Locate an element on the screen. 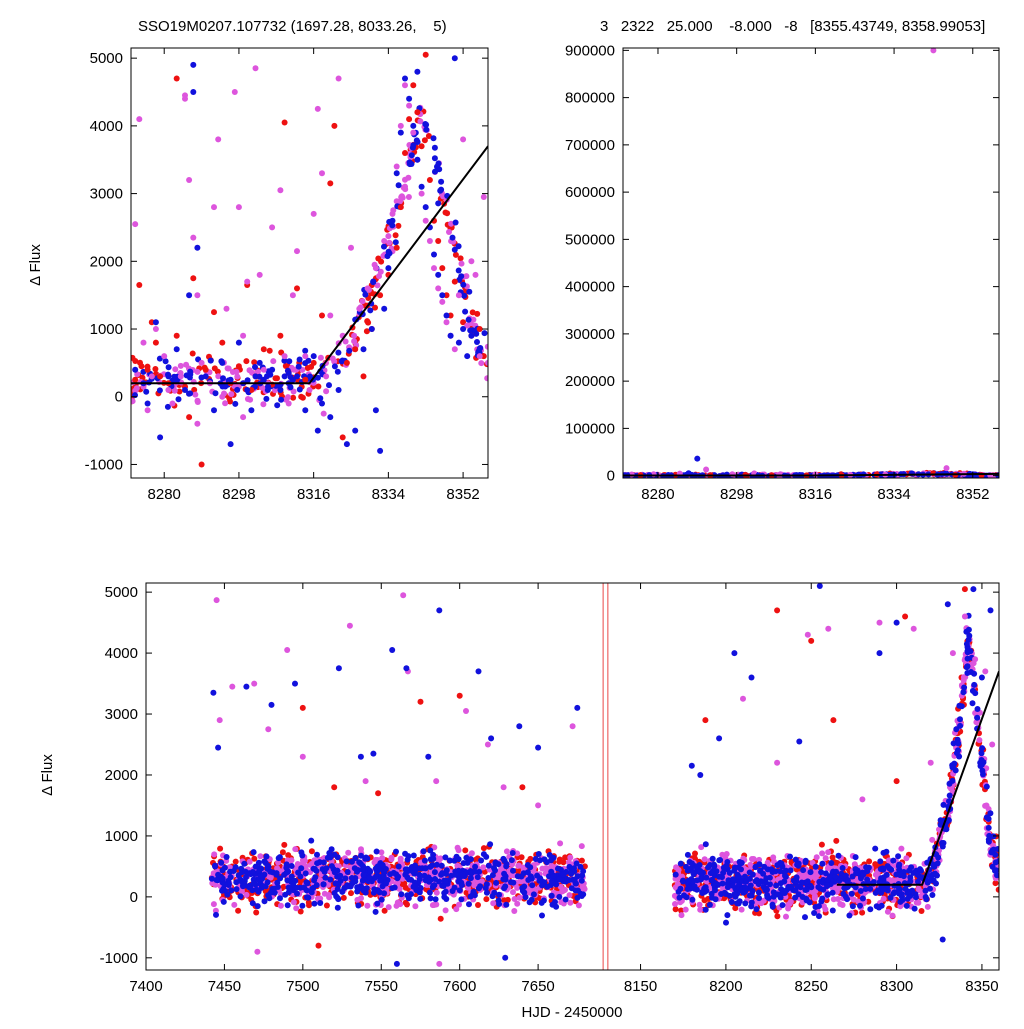 Image resolution: width=1024 pixels, height=1029 pixels. top-left-xtick-label: 8280 is located at coordinates (164, 494).